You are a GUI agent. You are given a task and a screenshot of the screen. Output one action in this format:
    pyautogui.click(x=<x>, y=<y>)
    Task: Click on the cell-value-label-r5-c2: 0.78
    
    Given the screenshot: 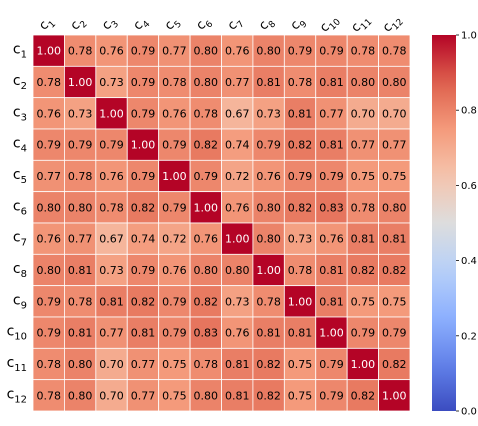 What is the action you would take?
    pyautogui.click(x=80, y=176)
    